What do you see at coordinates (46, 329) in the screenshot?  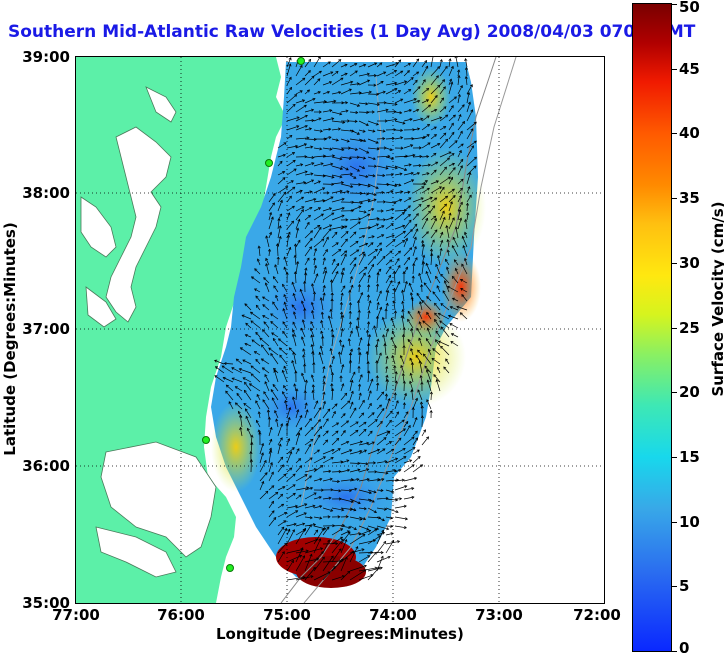 I see `y-tick-label: 37:00` at bounding box center [46, 329].